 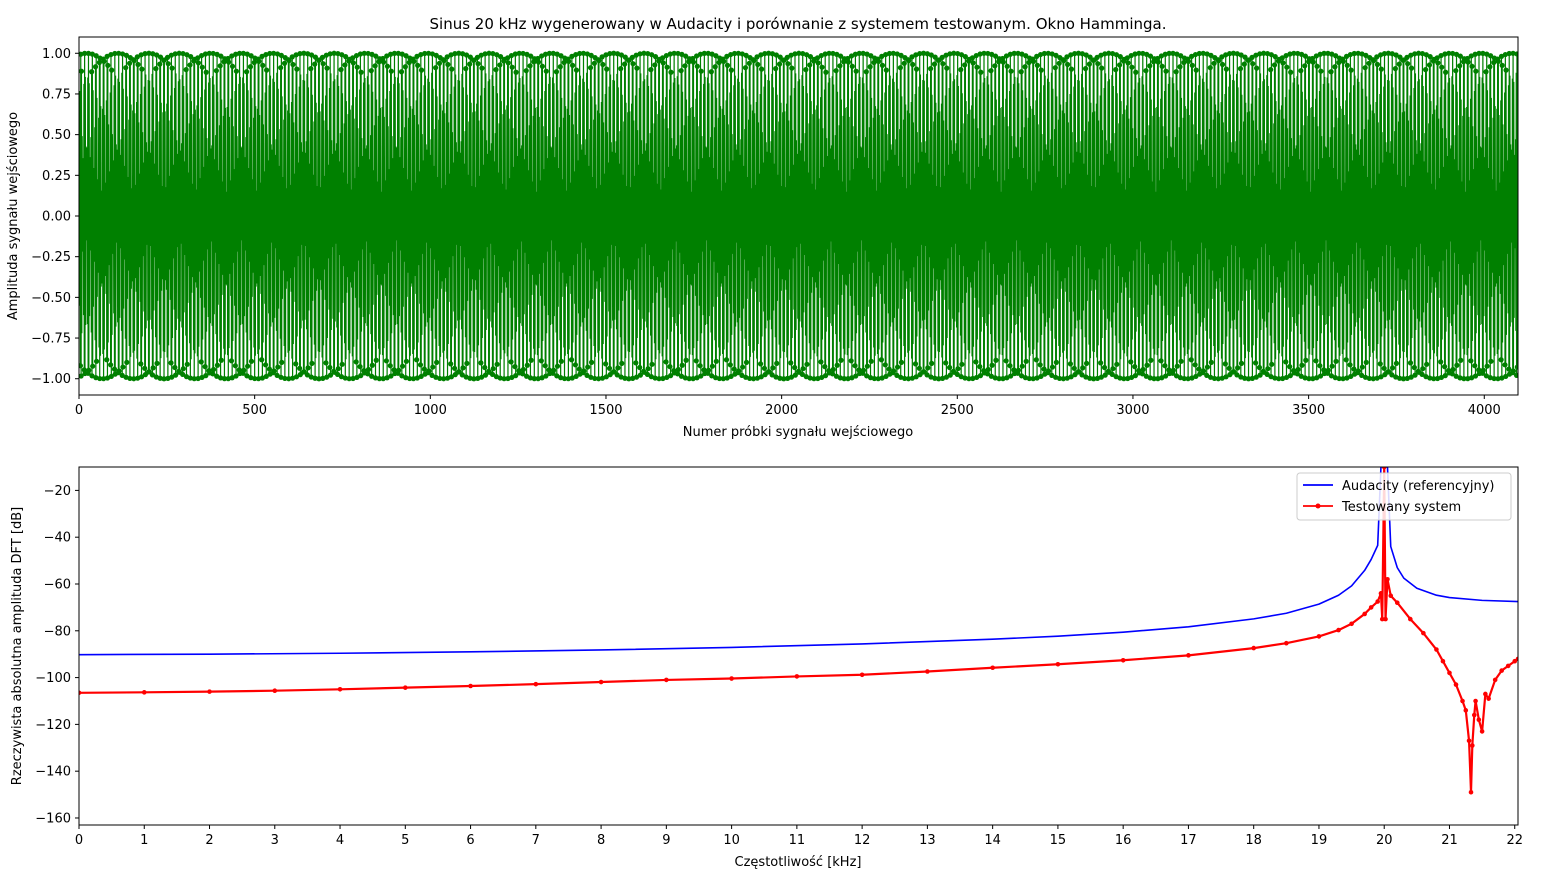 What do you see at coordinates (1384, 840) in the screenshot?
I see `spectrum-xtick-label: 20` at bounding box center [1384, 840].